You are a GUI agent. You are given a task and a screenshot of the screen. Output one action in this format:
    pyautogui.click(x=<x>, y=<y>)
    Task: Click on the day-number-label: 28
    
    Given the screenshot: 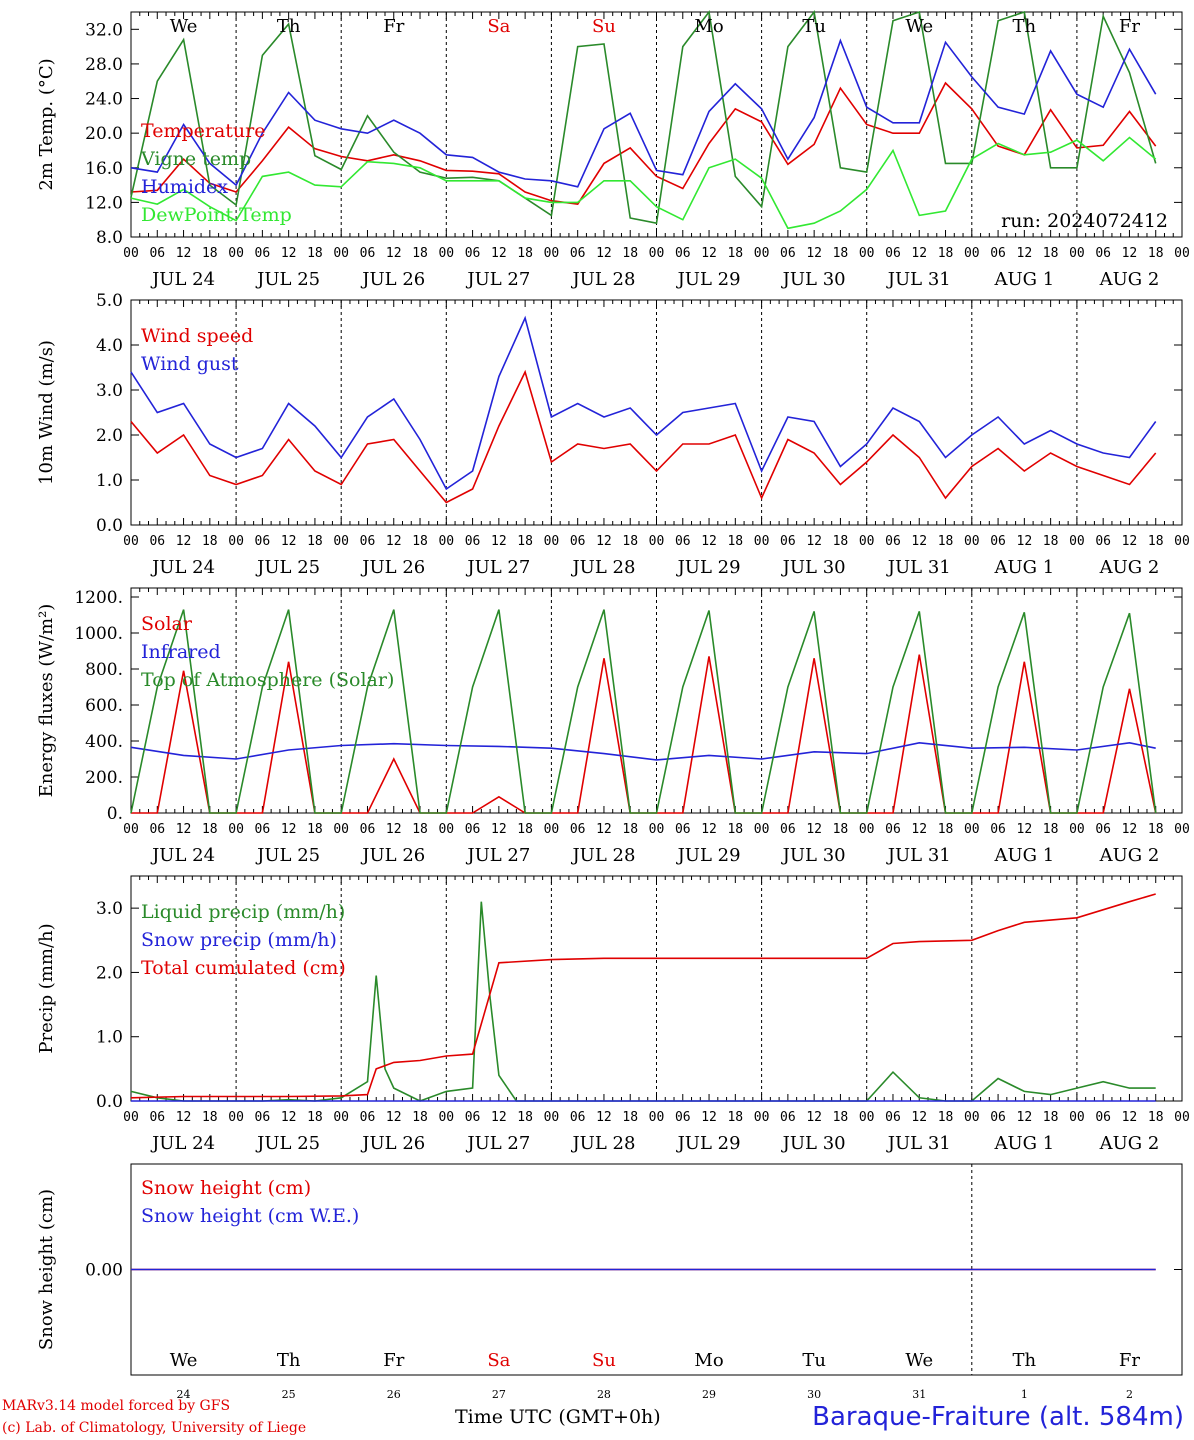 What is the action you would take?
    pyautogui.click(x=604, y=1394)
    